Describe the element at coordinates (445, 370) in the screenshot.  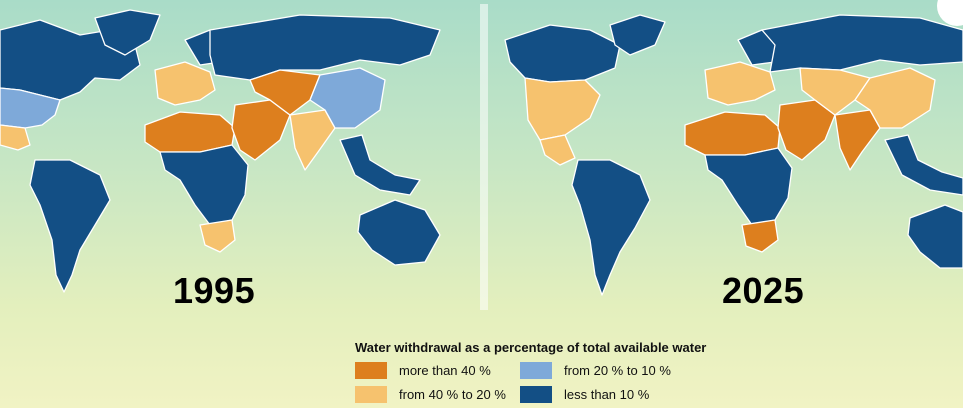
I see `legend-label: more than 40 %` at that location.